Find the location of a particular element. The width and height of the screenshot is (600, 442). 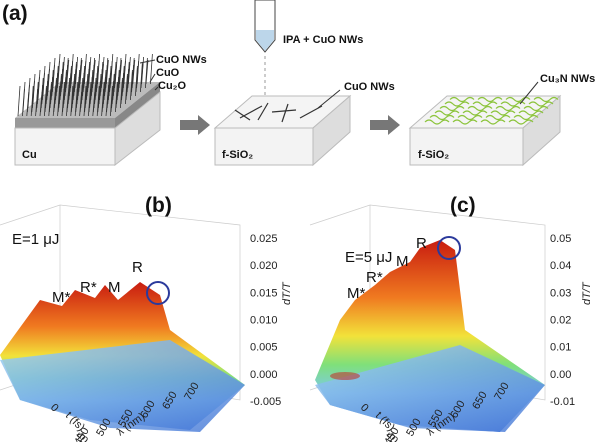

z-tick-label: 0.05 is located at coordinates (560, 239).